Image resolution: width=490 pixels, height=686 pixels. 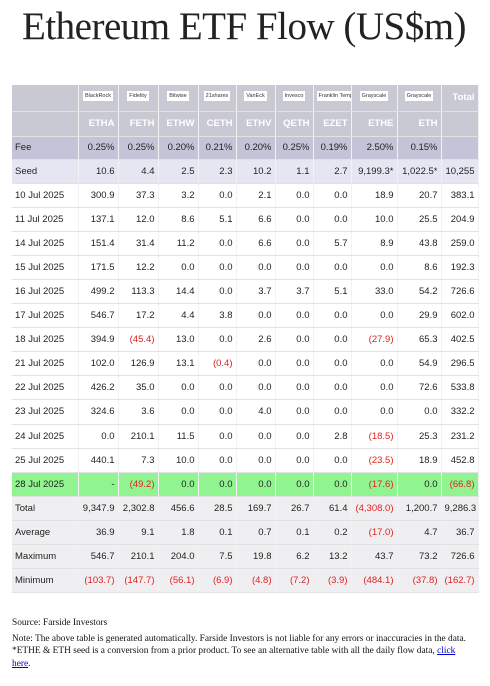 What do you see at coordinates (256, 412) in the screenshot?
I see `cell: 4.0` at bounding box center [256, 412].